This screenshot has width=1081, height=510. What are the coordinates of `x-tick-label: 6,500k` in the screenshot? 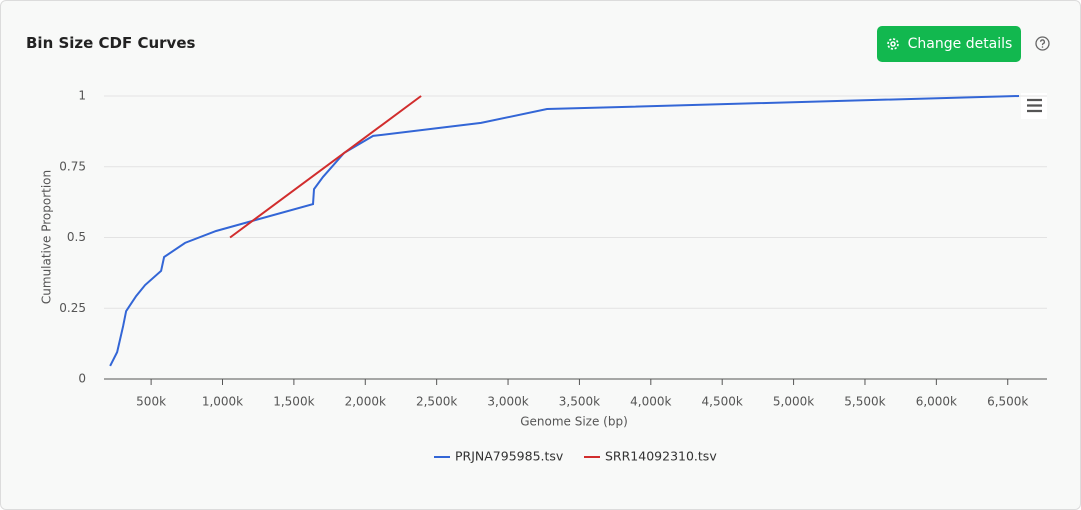 It's located at (1007, 402).